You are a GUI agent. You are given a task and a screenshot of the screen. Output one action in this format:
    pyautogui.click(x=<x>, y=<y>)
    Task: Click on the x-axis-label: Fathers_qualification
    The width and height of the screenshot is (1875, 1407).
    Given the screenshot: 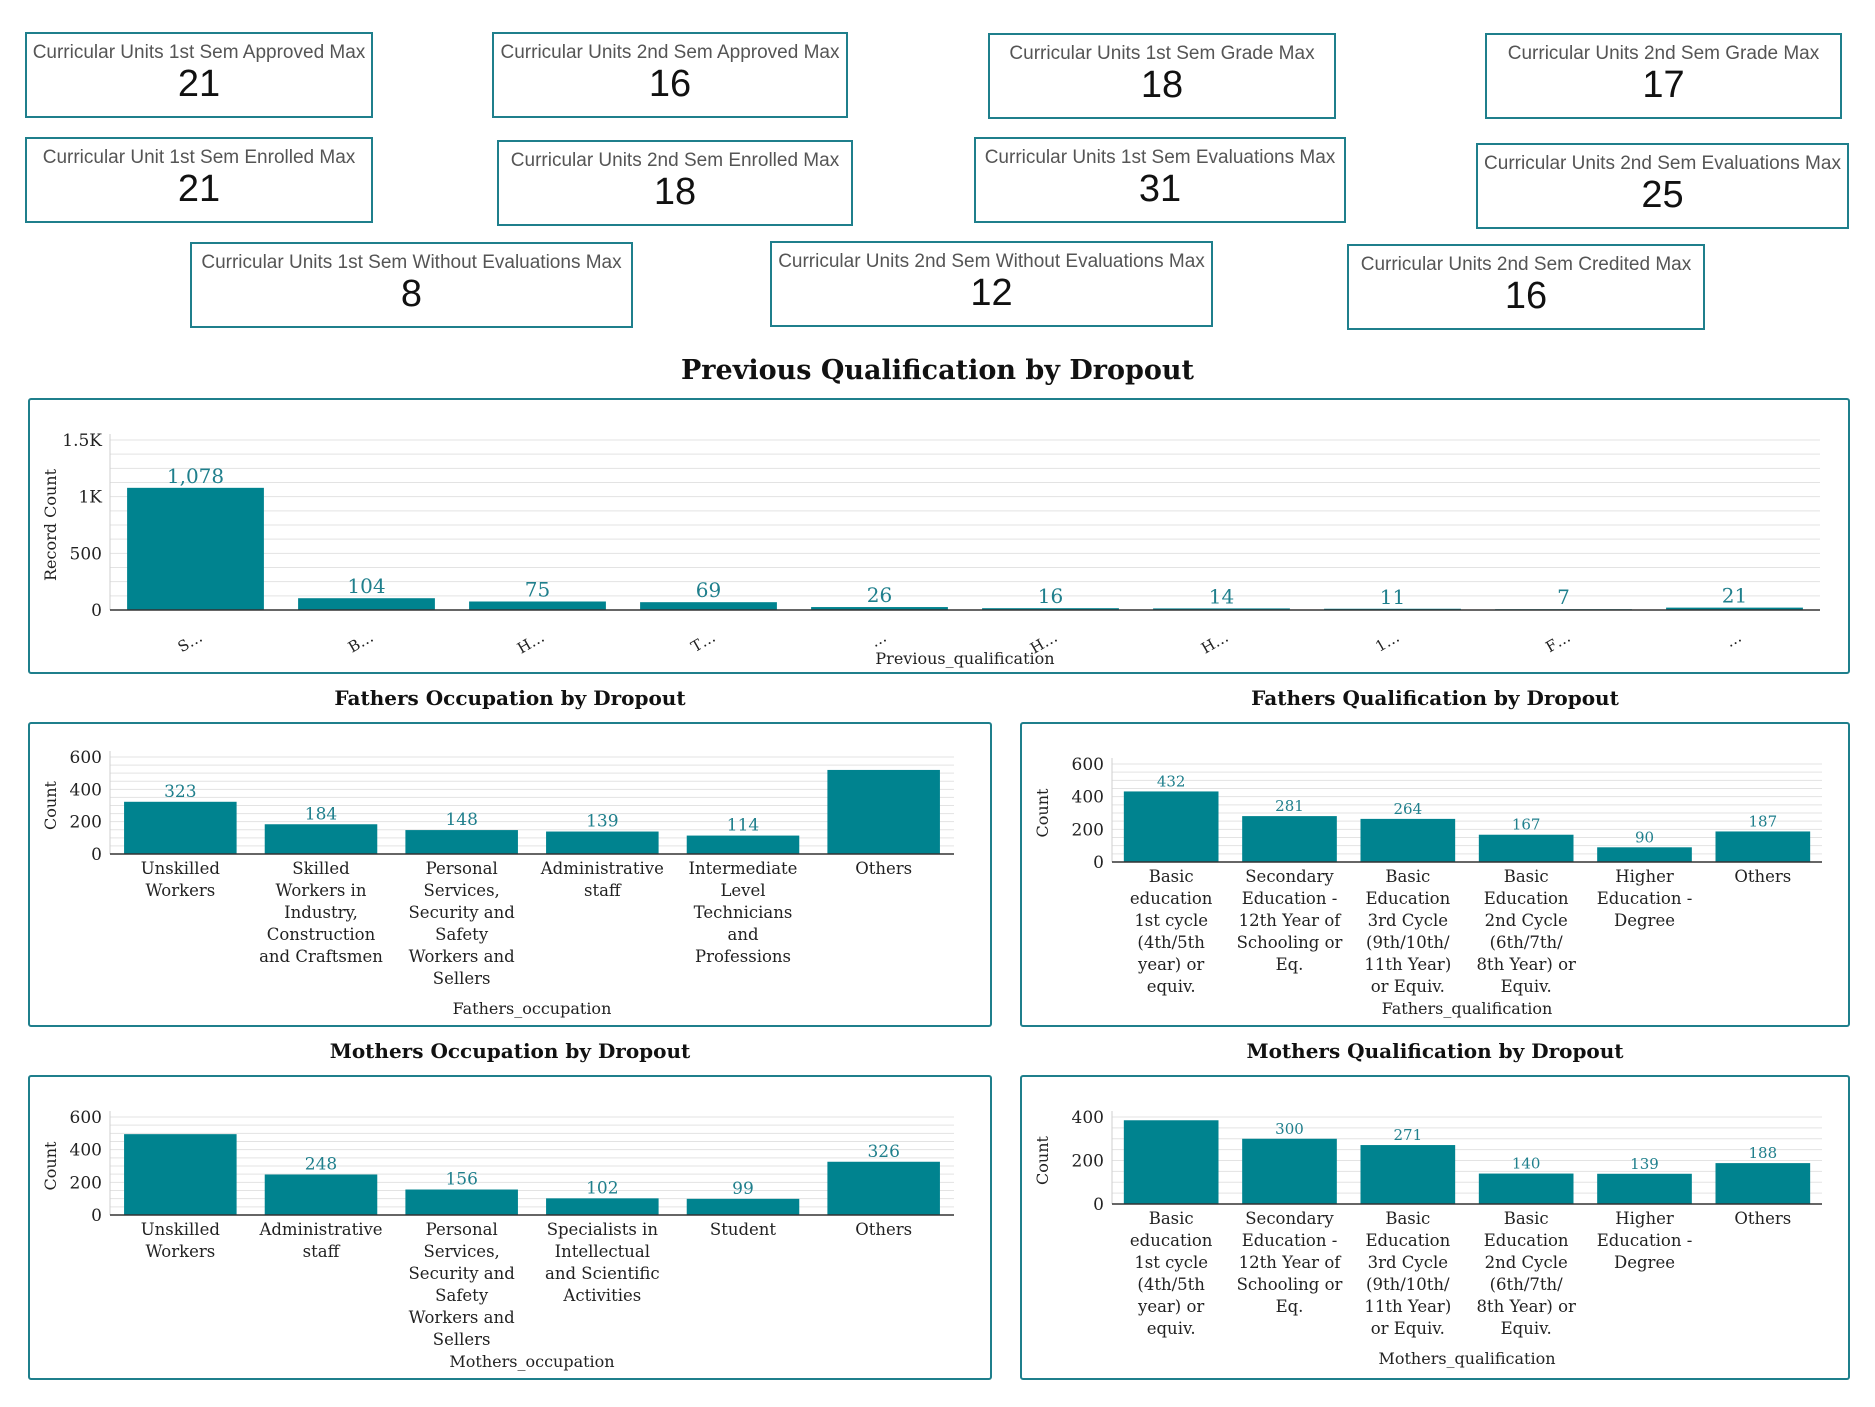 What is the action you would take?
    pyautogui.click(x=1467, y=1008)
    